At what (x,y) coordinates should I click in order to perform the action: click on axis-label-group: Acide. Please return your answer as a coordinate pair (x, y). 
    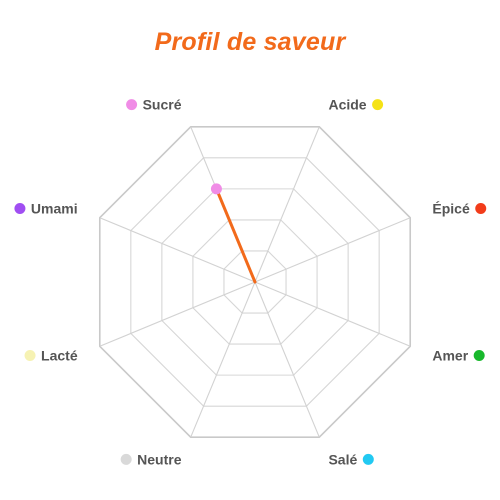
    Looking at the image, I should click on (356, 105).